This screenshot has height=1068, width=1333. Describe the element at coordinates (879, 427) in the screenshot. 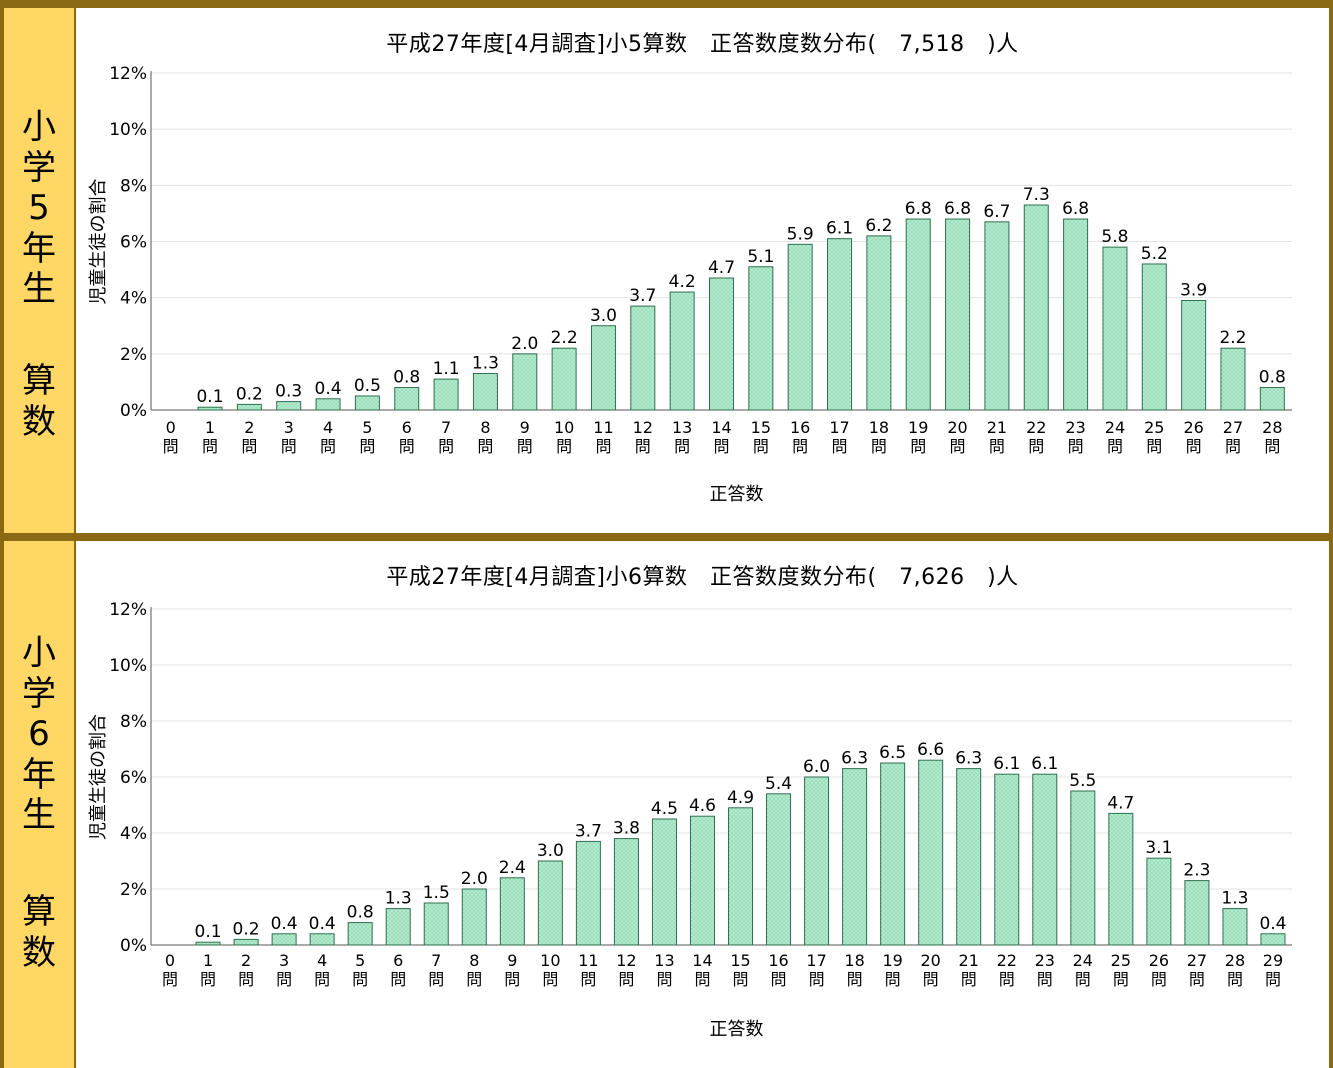

I see `x-tick-label: 18` at that location.